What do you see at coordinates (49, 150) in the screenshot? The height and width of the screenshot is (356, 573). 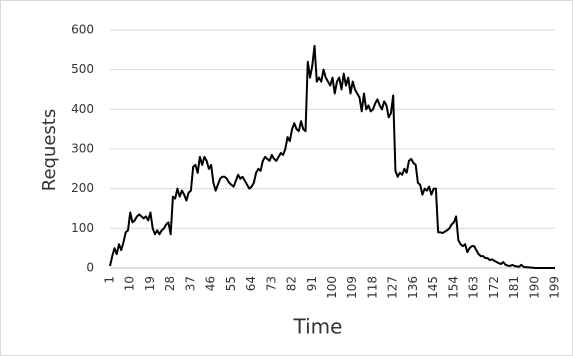 I see `y-axis-label: Requests` at bounding box center [49, 150].